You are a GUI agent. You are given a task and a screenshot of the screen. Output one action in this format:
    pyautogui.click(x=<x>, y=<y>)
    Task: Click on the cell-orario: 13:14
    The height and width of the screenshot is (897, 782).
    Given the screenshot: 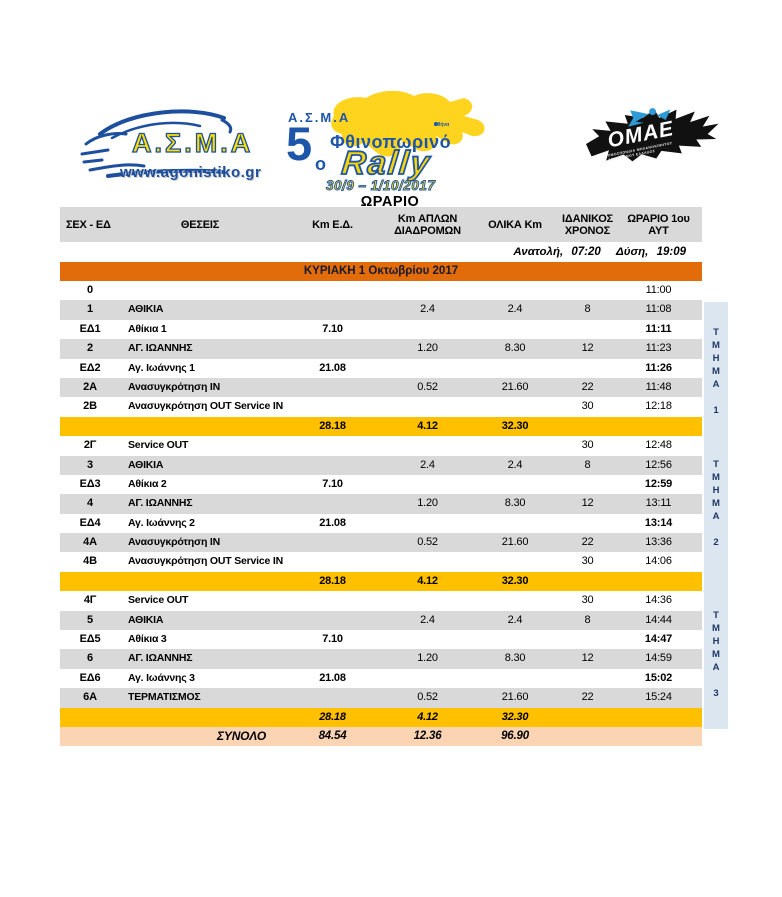 What is the action you would take?
    pyautogui.click(x=658, y=522)
    